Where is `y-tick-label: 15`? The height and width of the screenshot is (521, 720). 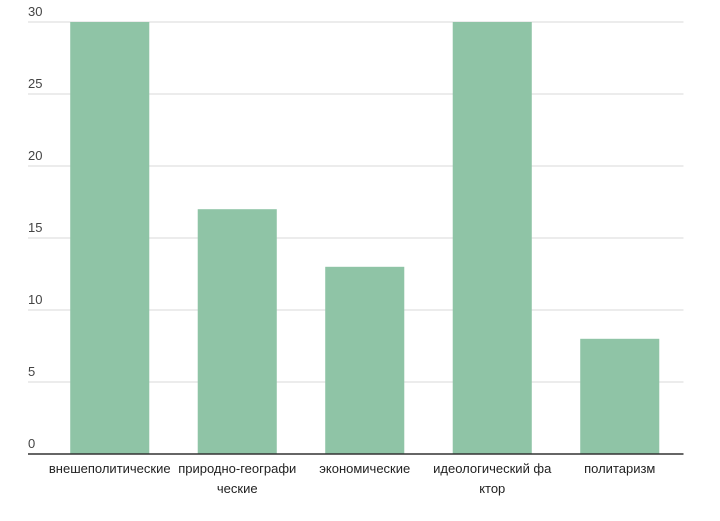
y-tick-label: 15 is located at coordinates (35, 227).